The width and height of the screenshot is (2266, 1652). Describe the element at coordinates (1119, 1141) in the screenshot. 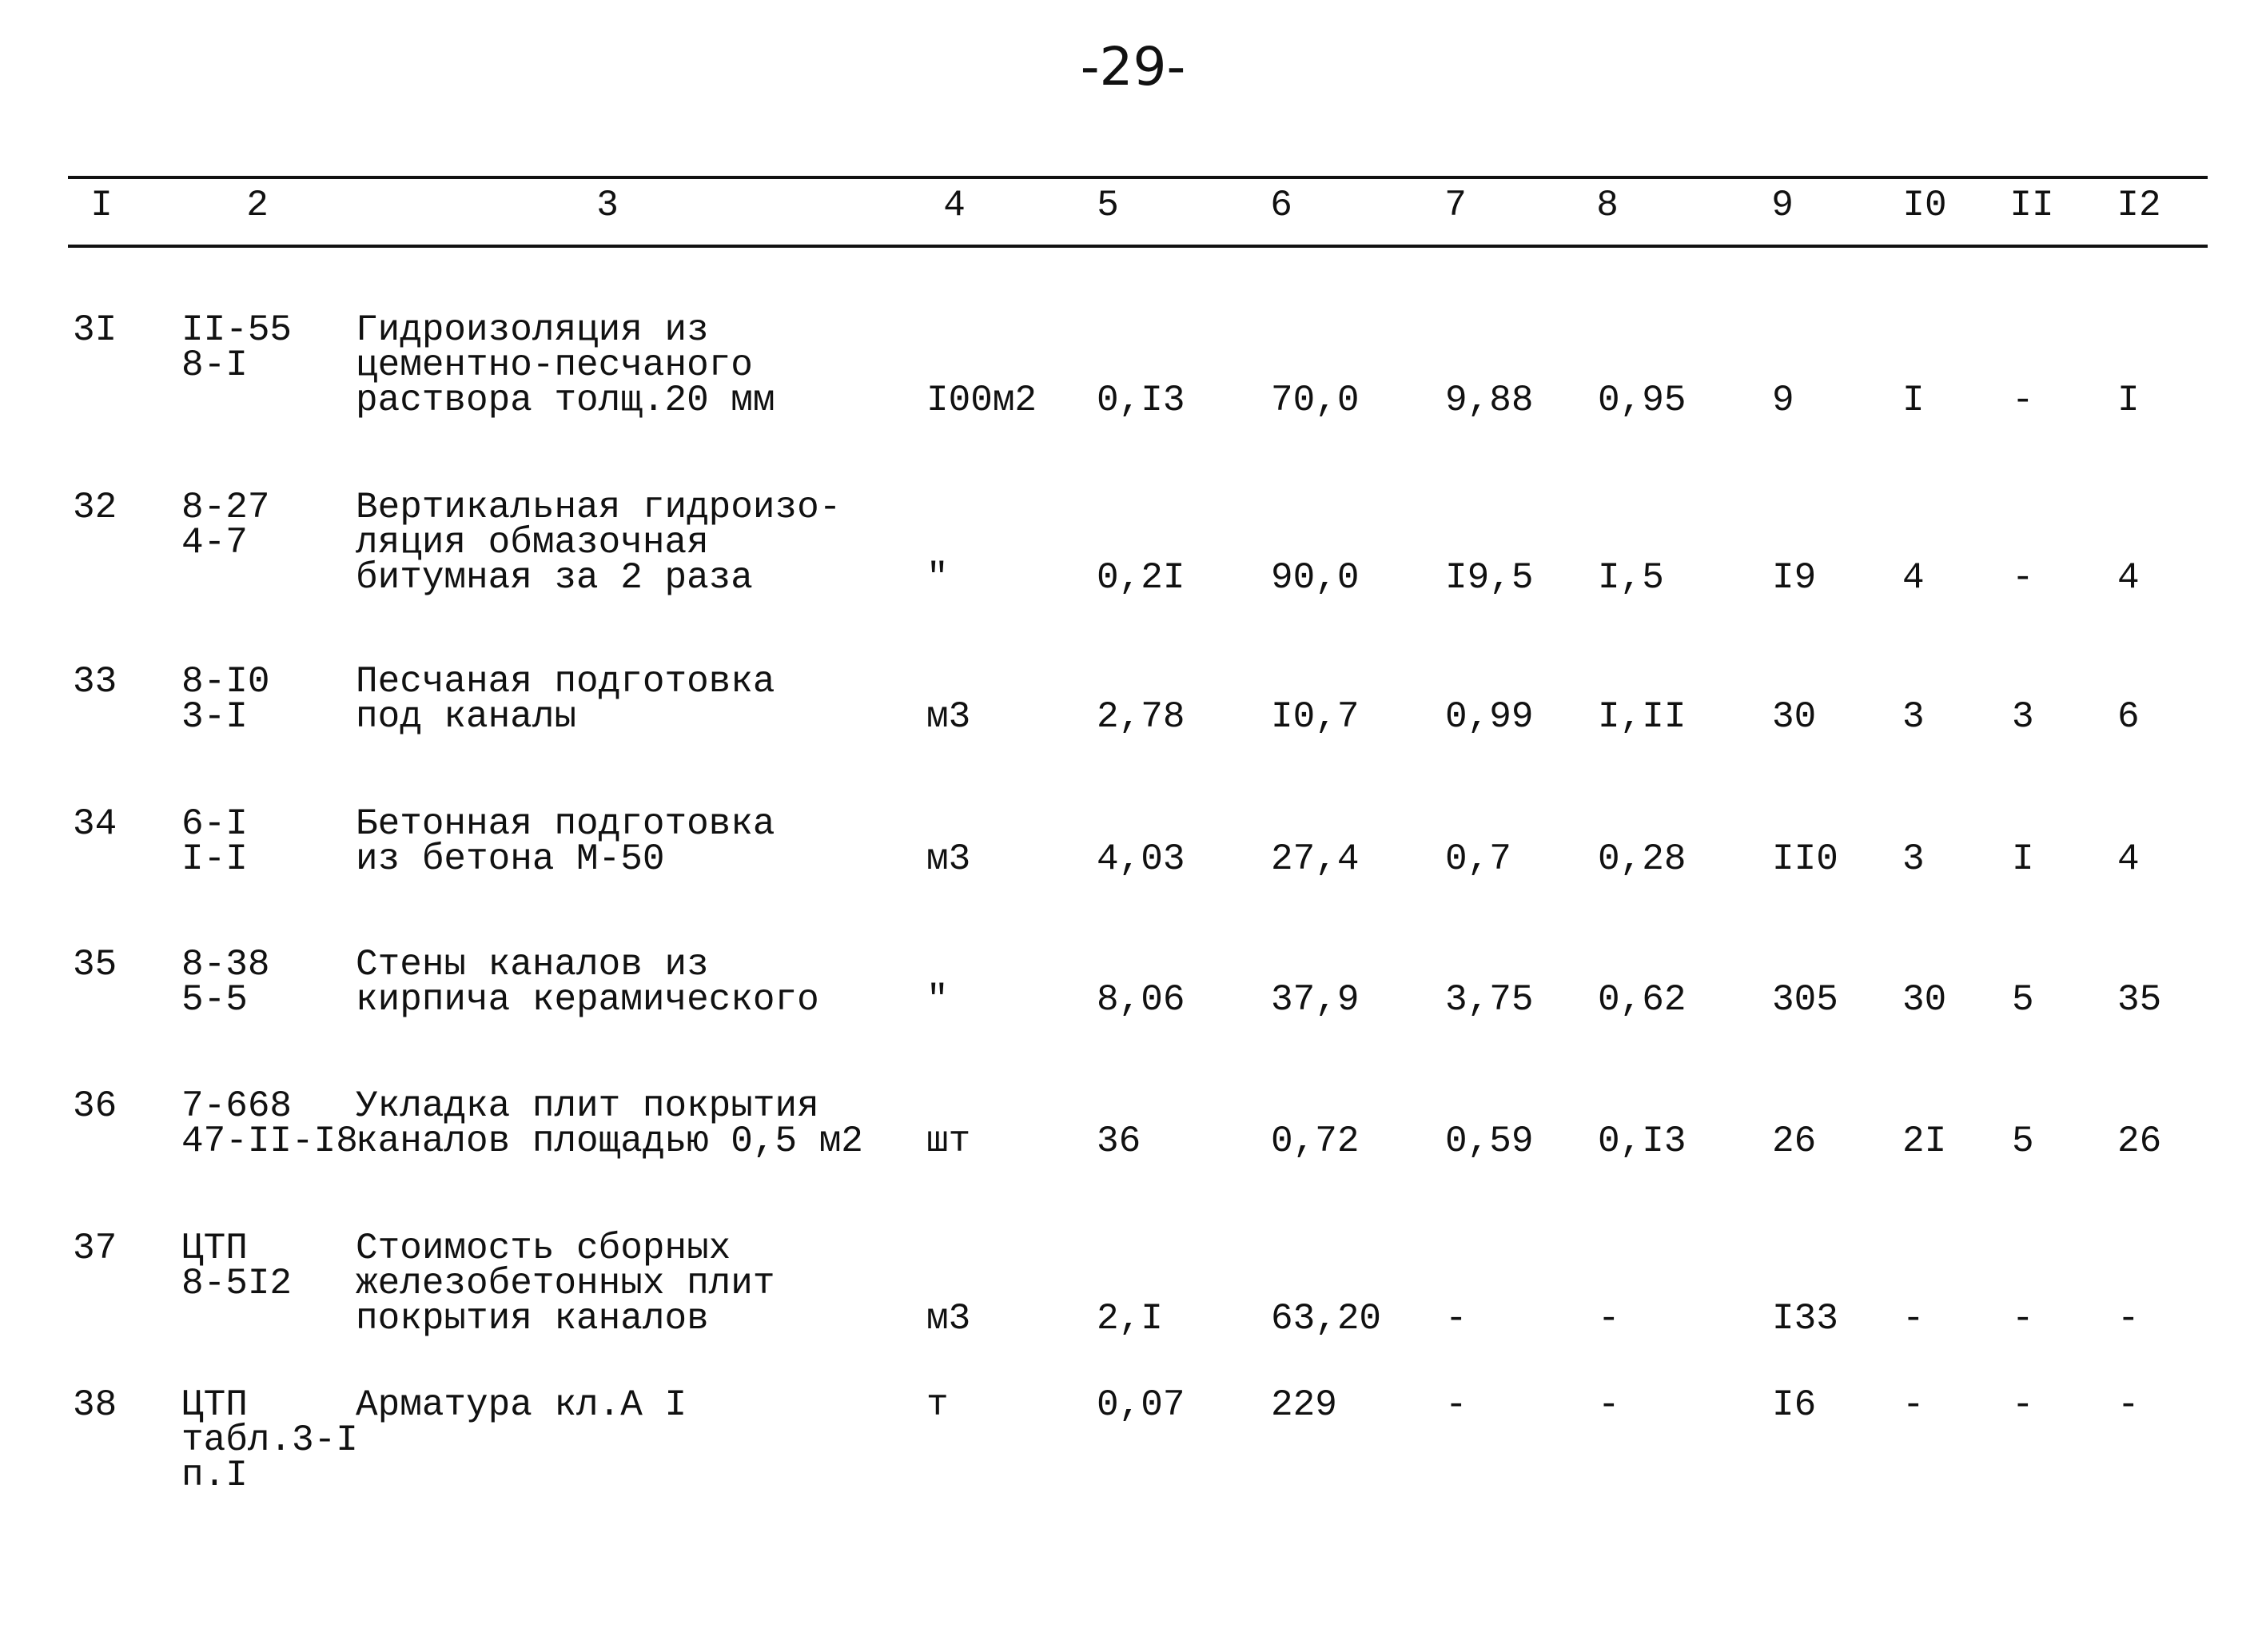

I see `cell-value: 36` at that location.